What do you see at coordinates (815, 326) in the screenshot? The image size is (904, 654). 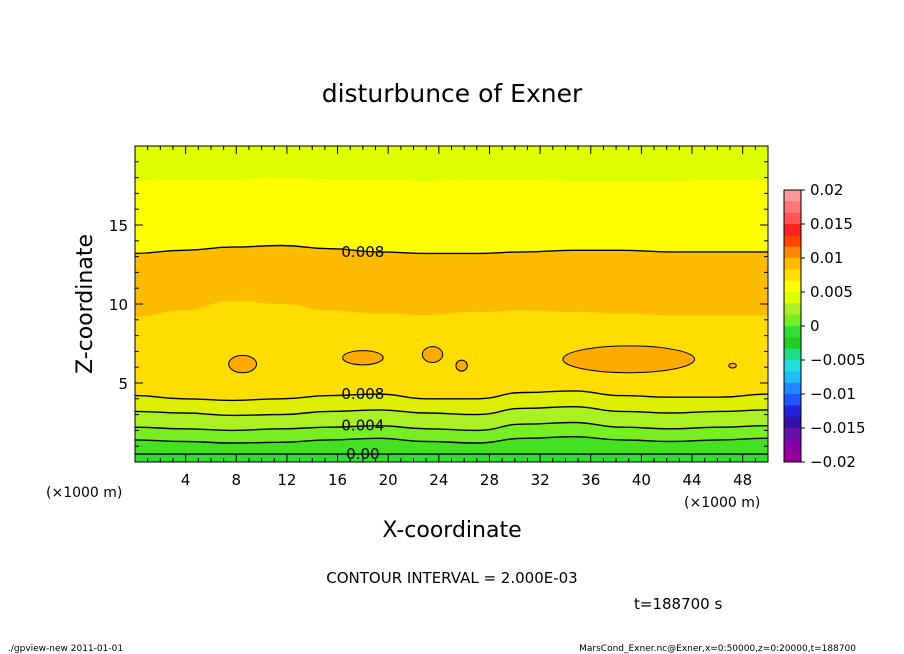 I see `colorbar-label: 0` at bounding box center [815, 326].